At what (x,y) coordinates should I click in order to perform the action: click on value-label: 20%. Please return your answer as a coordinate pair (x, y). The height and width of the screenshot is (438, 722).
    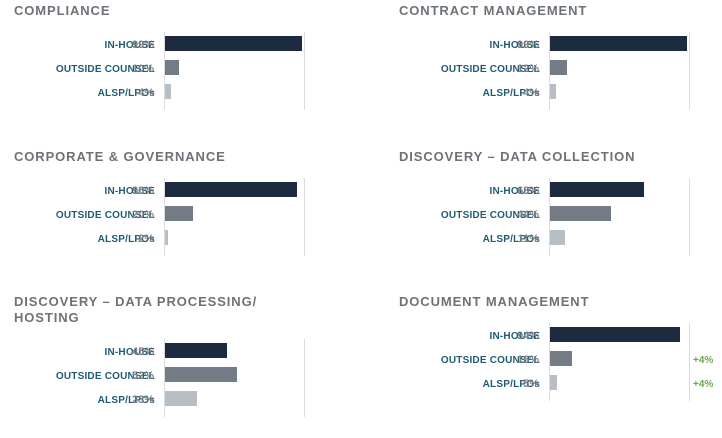
    Looking at the image, I should click on (142, 215).